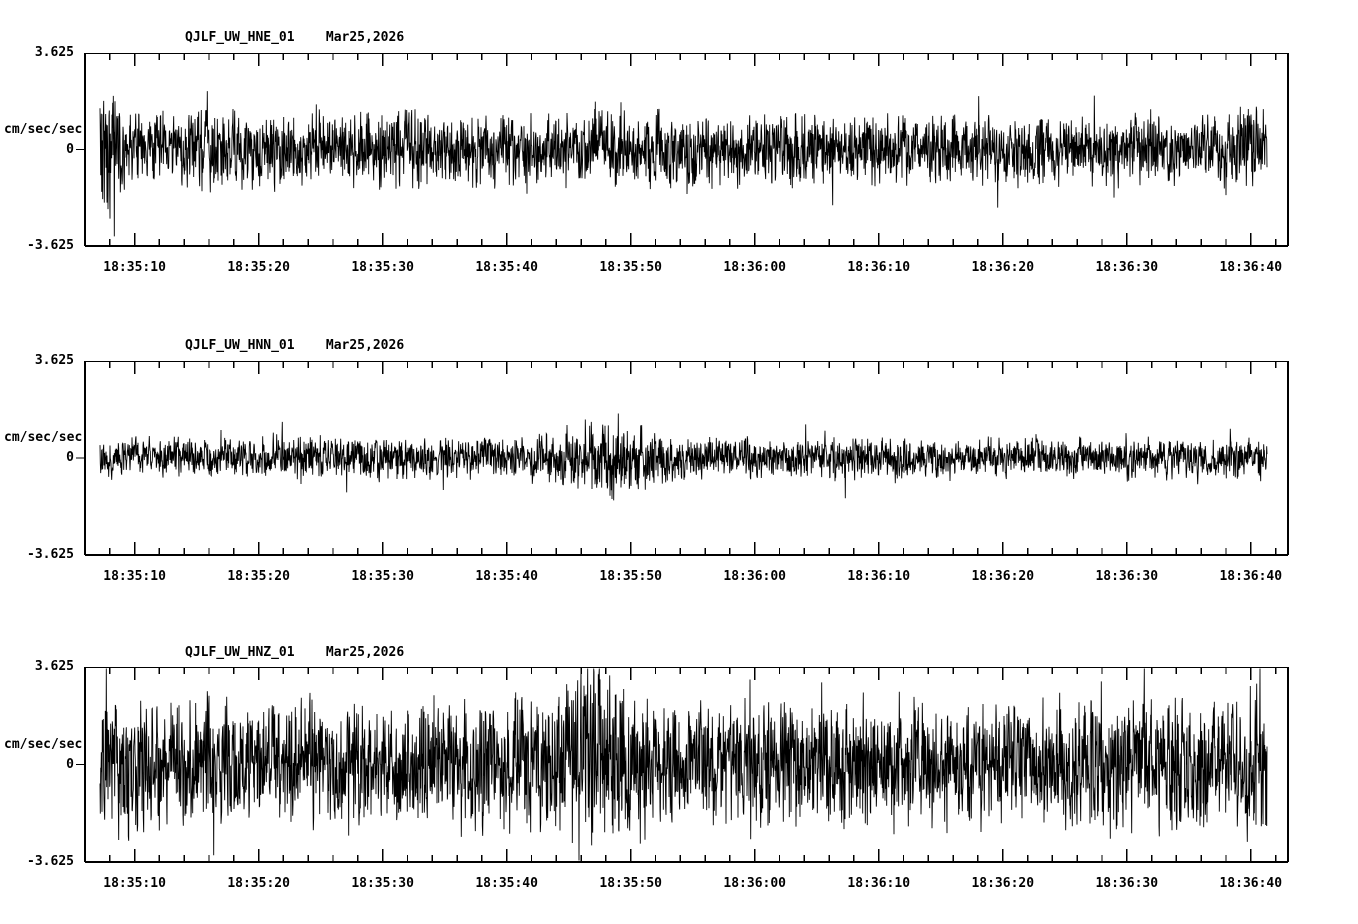 This screenshot has width=1358, height=924. I want to click on y-axis-unit-label-hnn: cm/sec/sec, so click(43, 437).